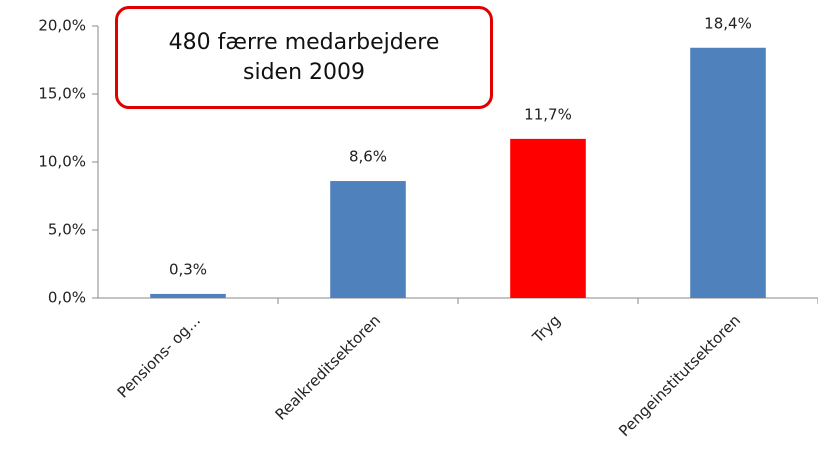 This screenshot has width=818, height=472. Describe the element at coordinates (304, 57) in the screenshot. I see `annotation: 480 færre medarbejdere siden 2009` at that location.